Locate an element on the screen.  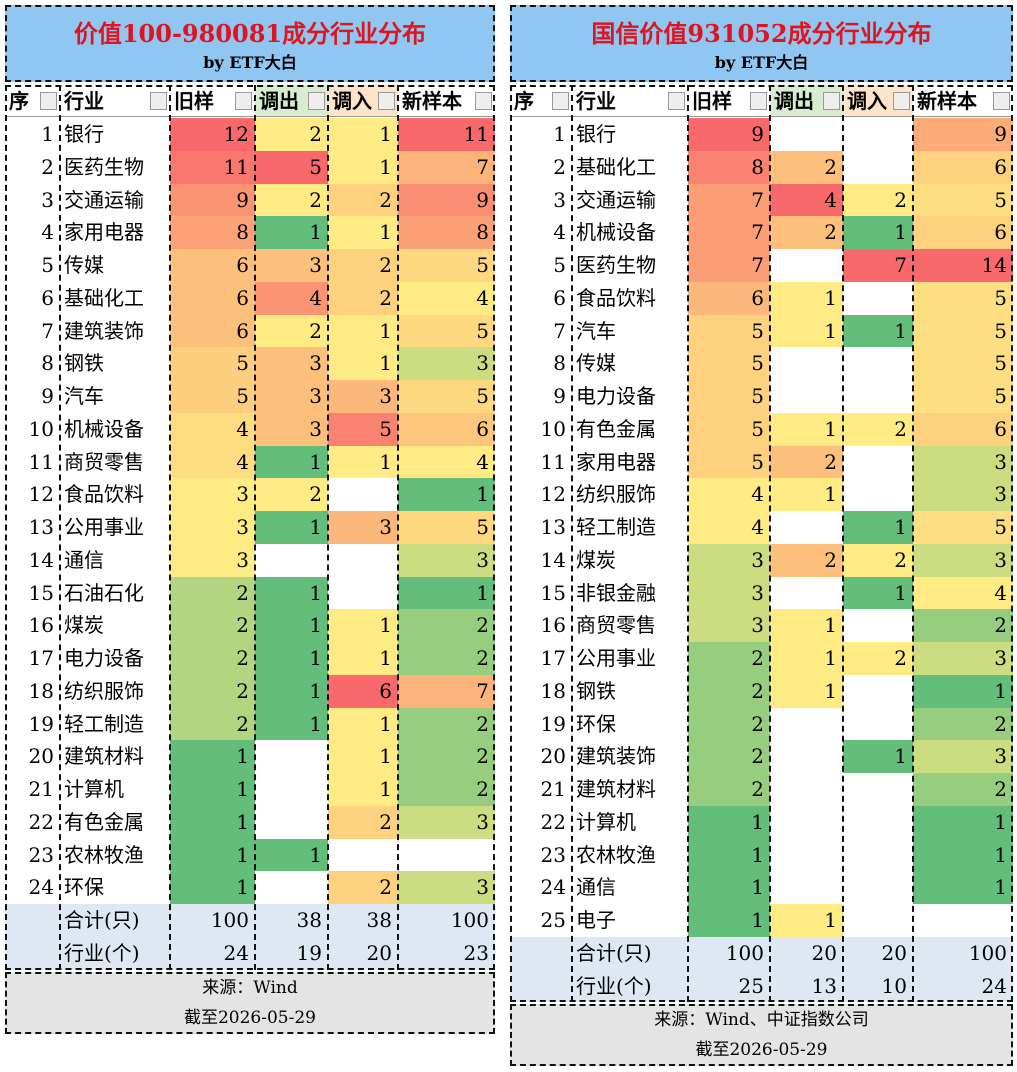
label-cell: 5 is located at coordinates (32, 265).